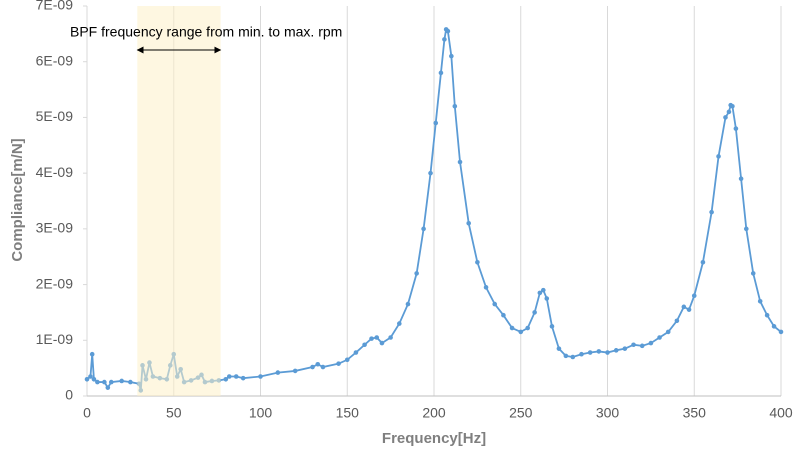 The width and height of the screenshot is (800, 454). Describe the element at coordinates (781, 413) in the screenshot. I see `x-tick-label: 400` at that location.